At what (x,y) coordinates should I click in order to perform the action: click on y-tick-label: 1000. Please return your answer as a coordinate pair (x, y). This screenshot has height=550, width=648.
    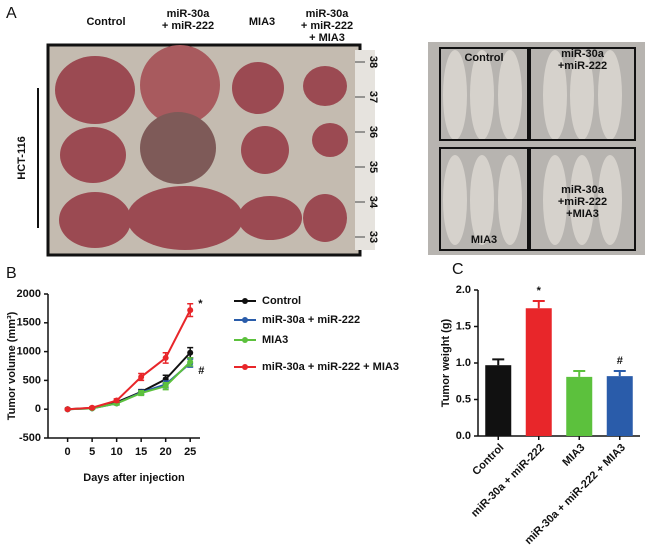
    Looking at the image, I should click on (29, 352).